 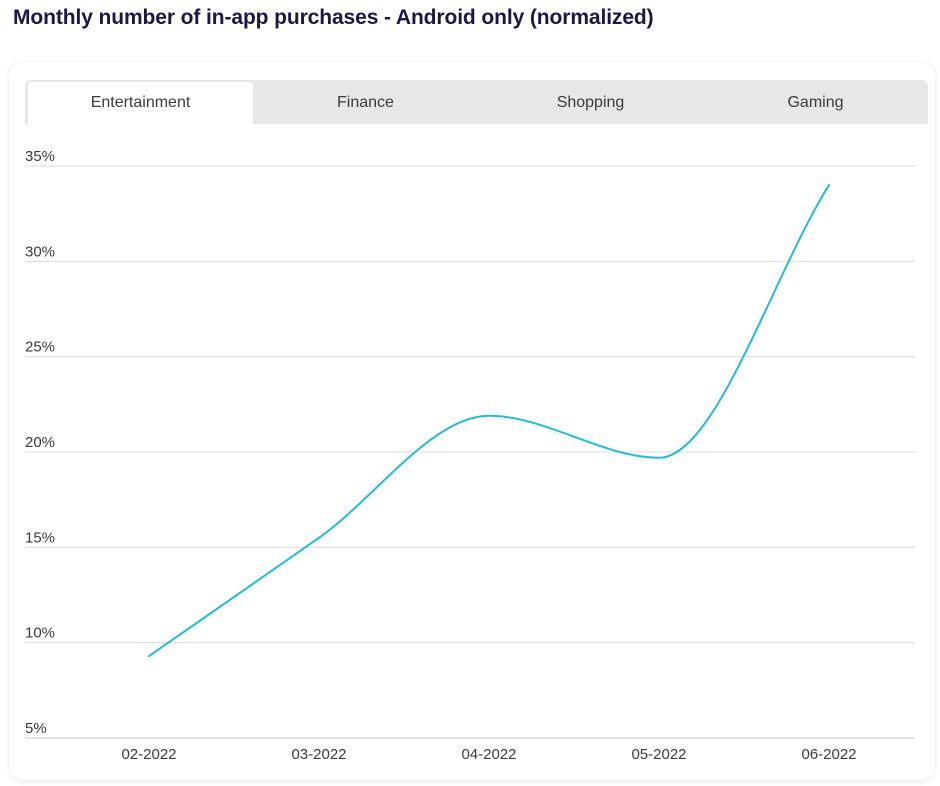 What do you see at coordinates (365, 102) in the screenshot?
I see `tab-finance: Finance` at bounding box center [365, 102].